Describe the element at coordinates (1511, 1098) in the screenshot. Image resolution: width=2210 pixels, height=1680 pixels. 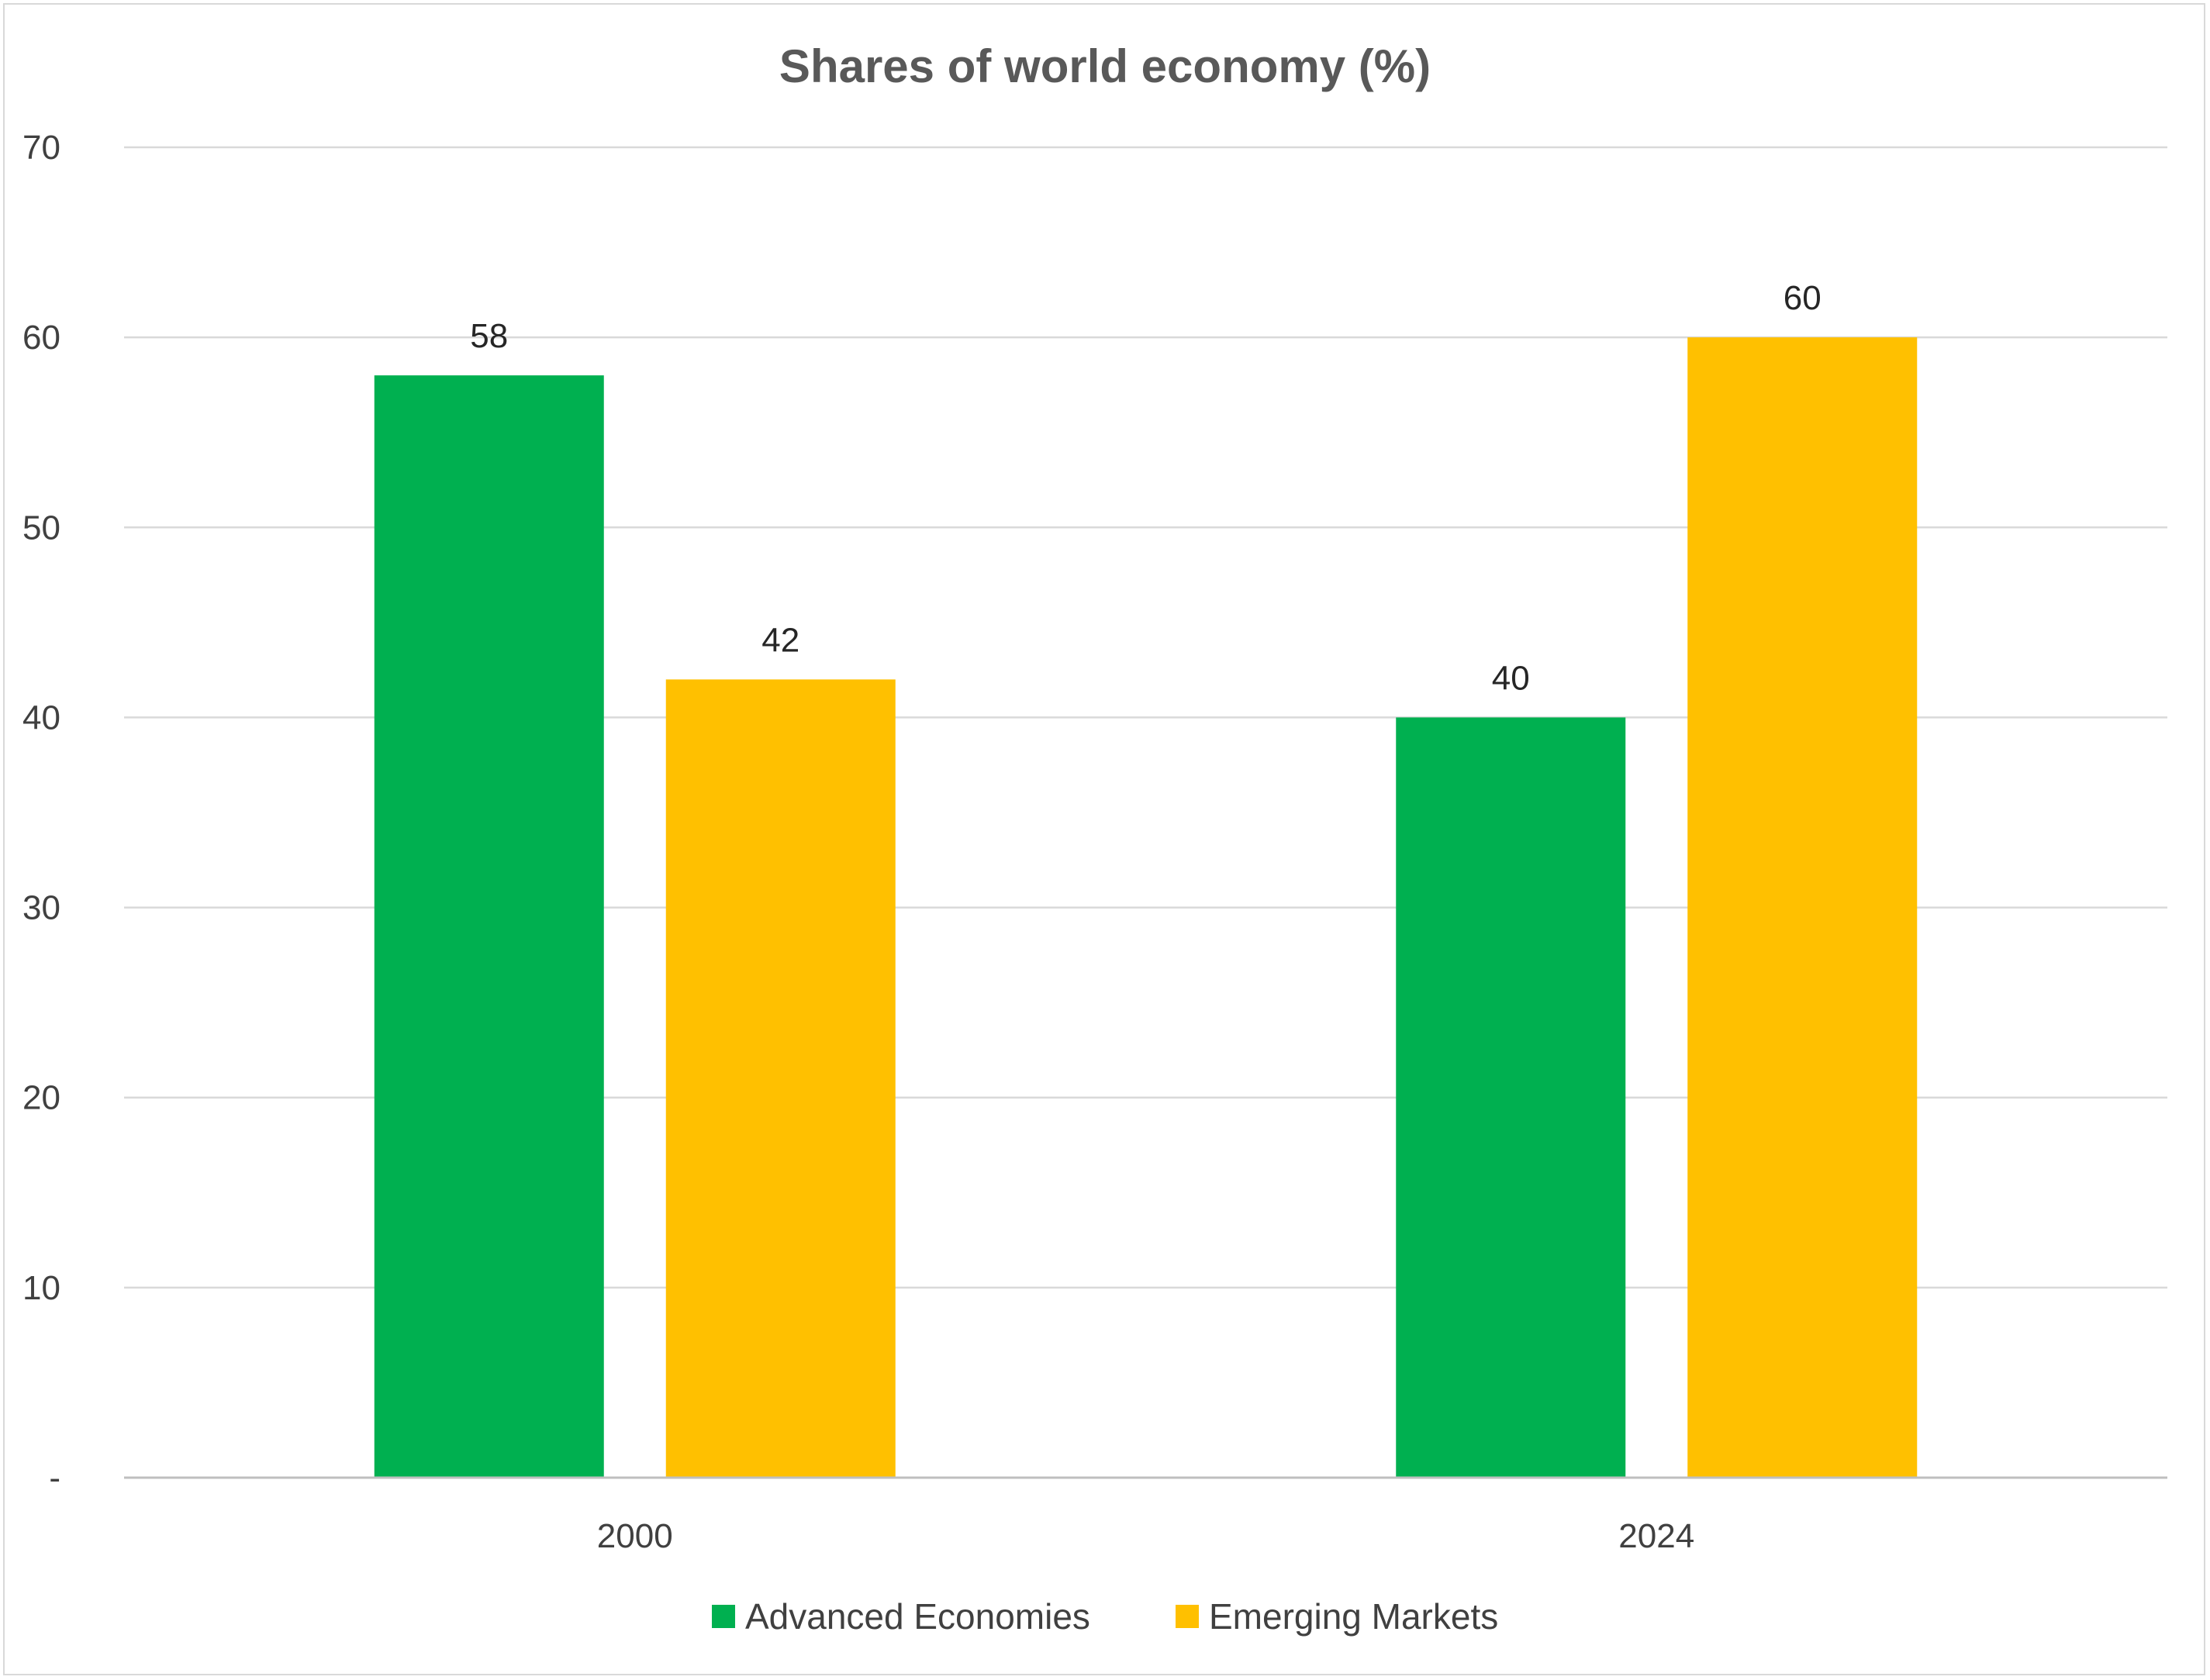
I see `bar-advanced-economies-2024` at that location.